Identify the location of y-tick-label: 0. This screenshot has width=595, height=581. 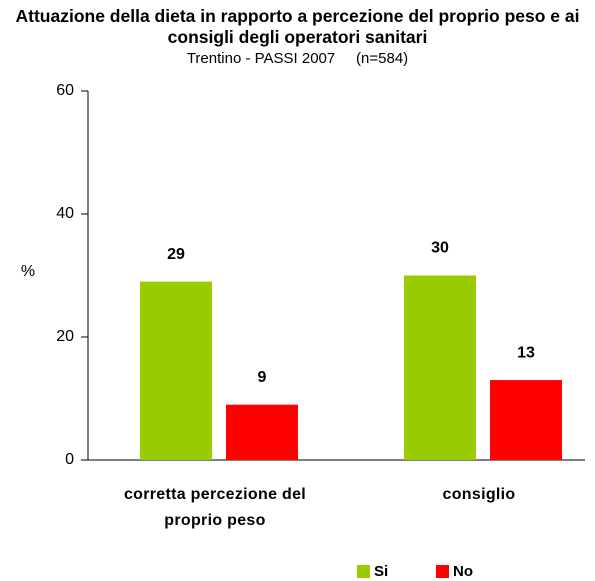
(69, 459).